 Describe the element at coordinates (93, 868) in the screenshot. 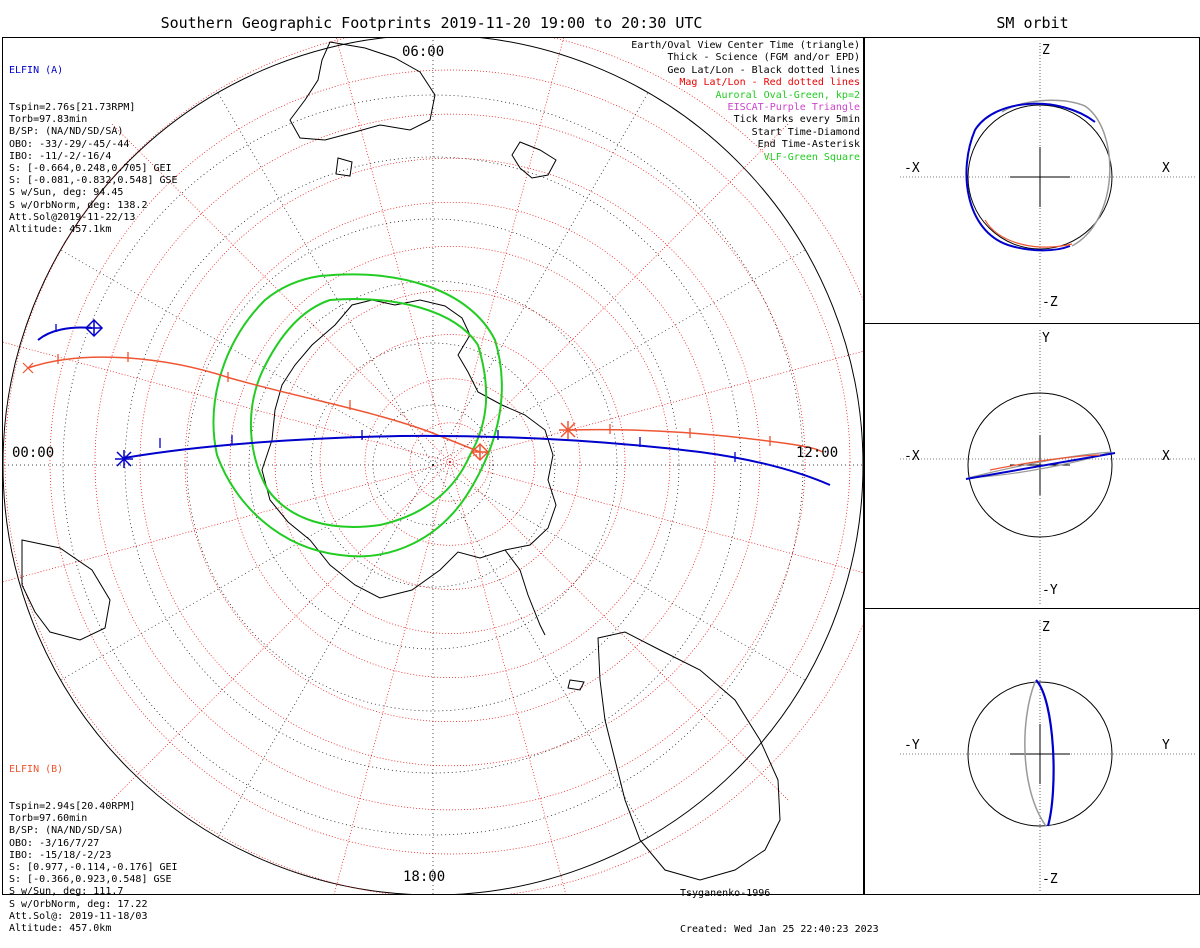

I see `elfin-b-info-line: S: [0.977,-0.114,-0.176] GEI` at that location.